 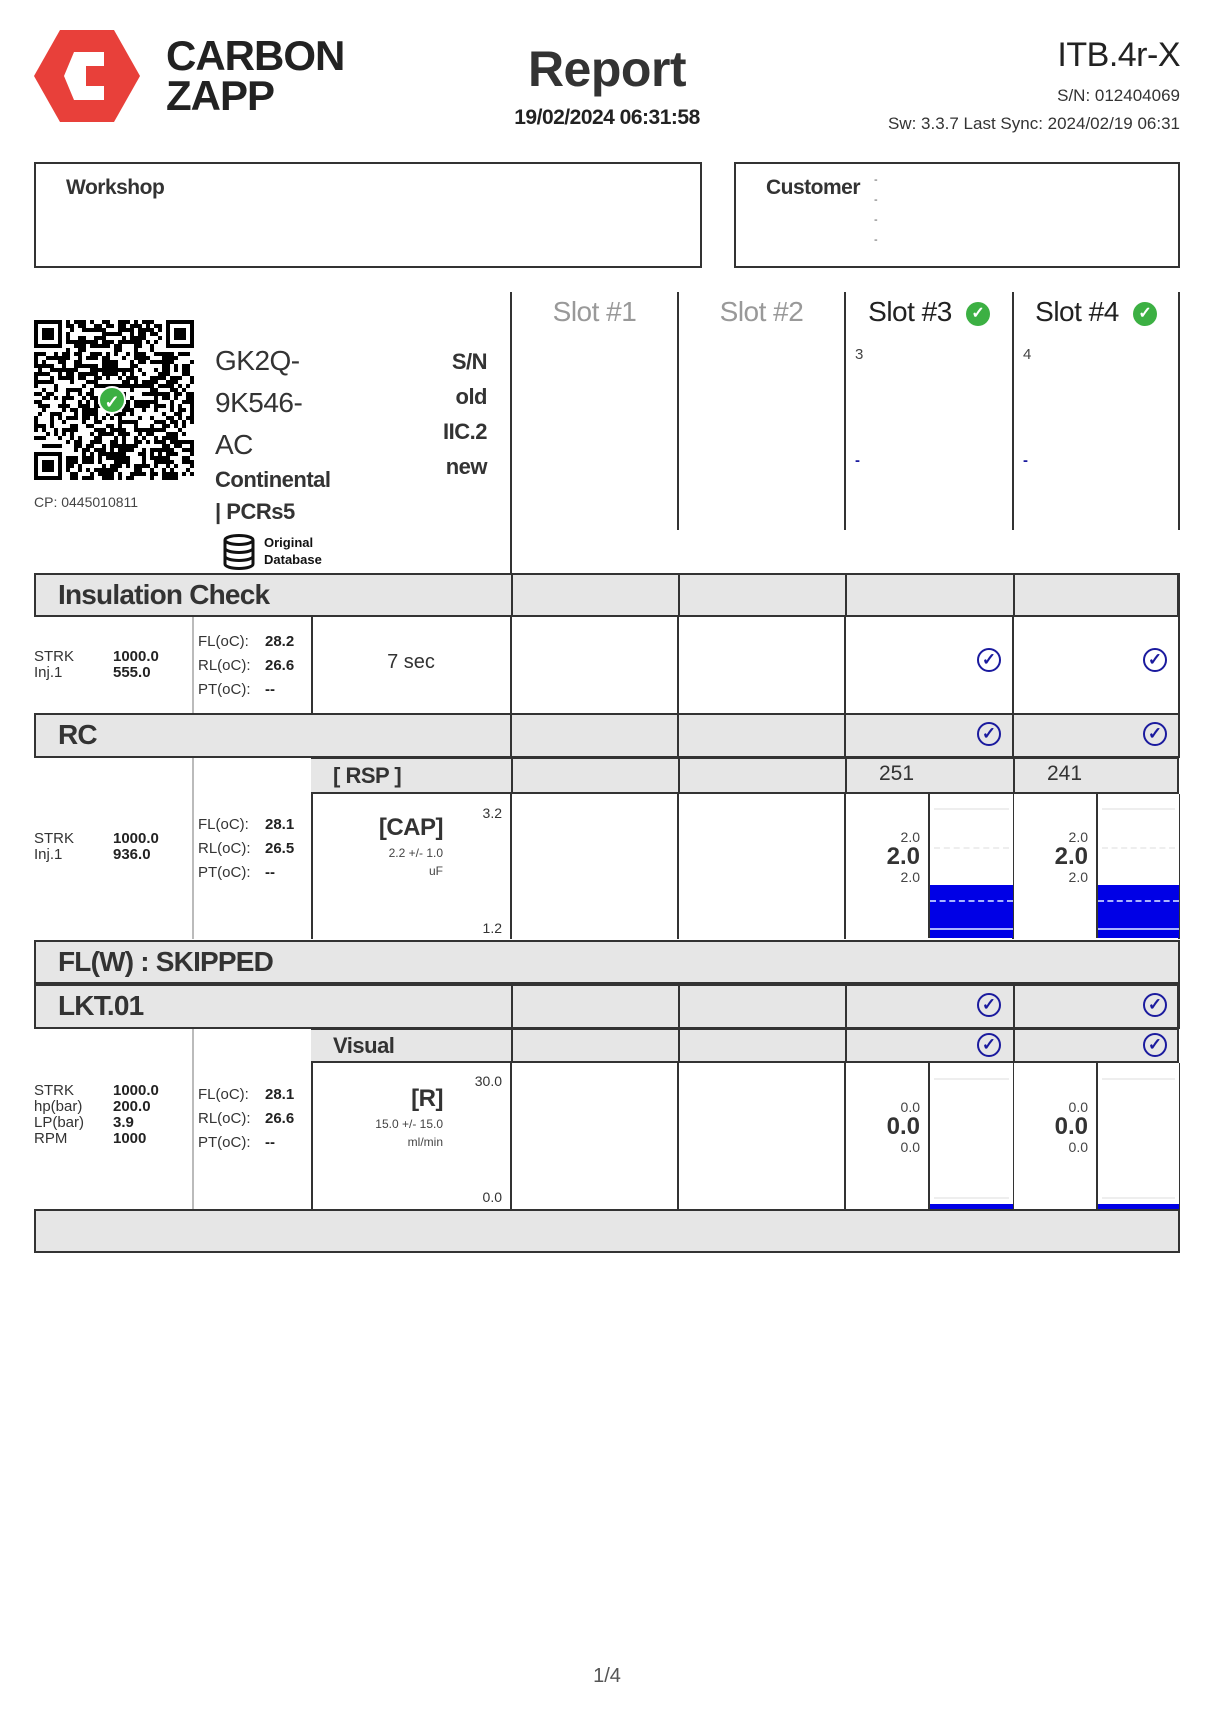 What do you see at coordinates (259, 403) in the screenshot?
I see `part-code: GK2Q- 9K546- AC` at bounding box center [259, 403].